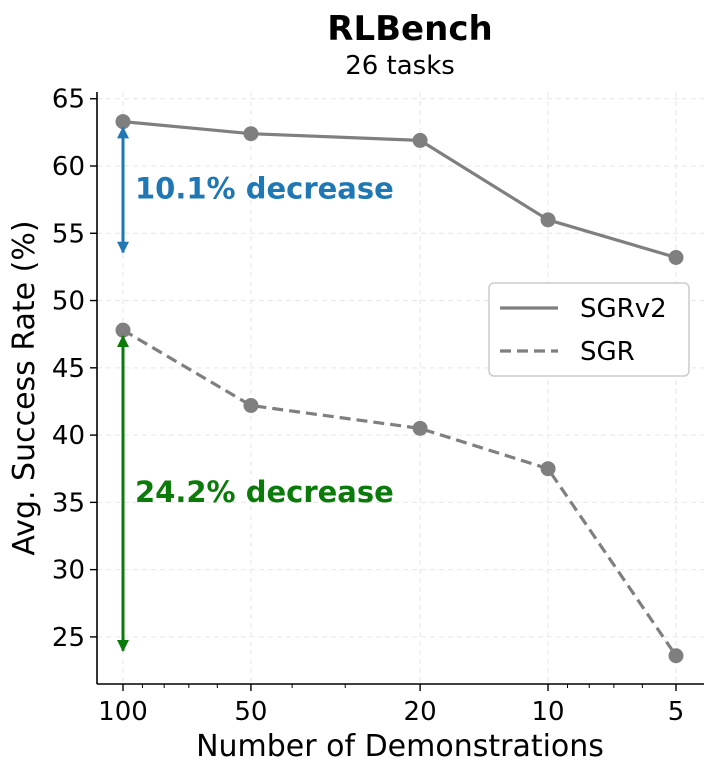  Describe the element at coordinates (68, 638) in the screenshot. I see `y-tick-label: 25` at that location.